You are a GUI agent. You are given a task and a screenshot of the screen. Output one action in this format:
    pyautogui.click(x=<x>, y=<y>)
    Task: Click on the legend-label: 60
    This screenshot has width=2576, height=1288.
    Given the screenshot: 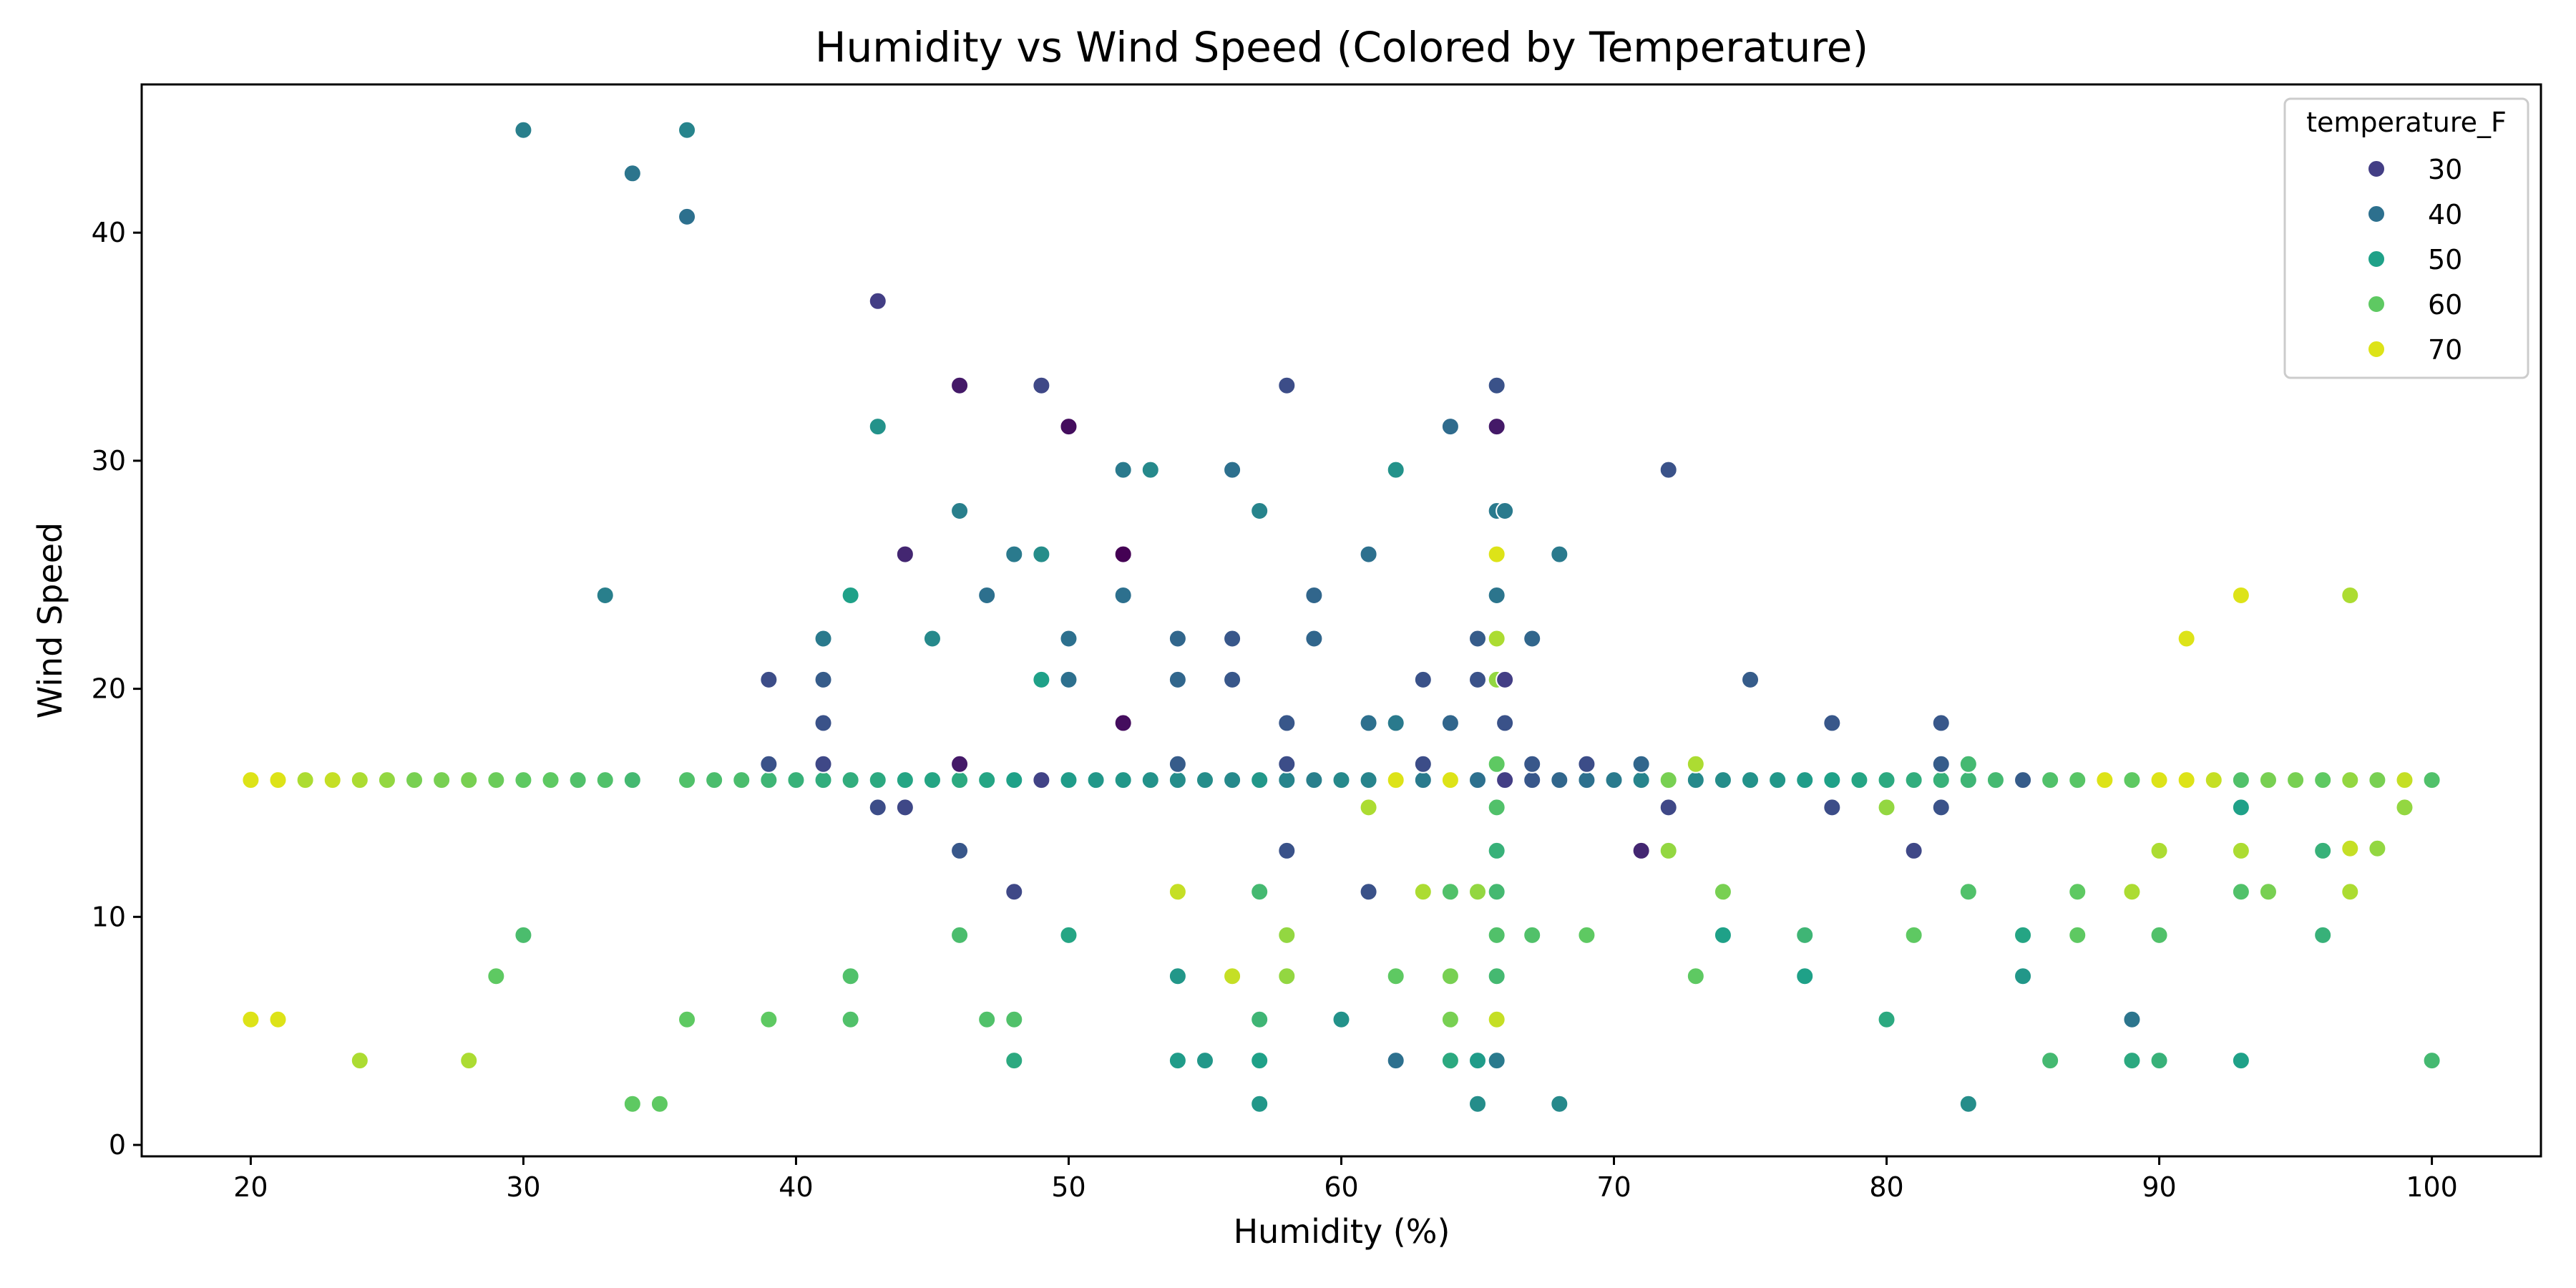 What is the action you would take?
    pyautogui.click(x=2445, y=305)
    